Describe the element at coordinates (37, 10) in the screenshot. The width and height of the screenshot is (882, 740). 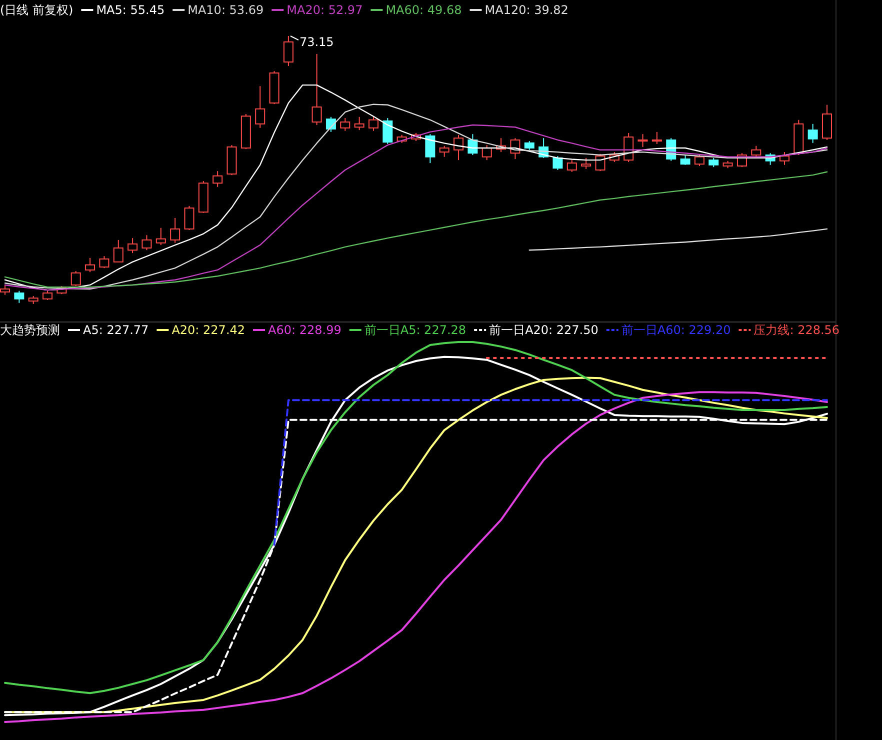
I see `chart-title: (日线 前复权)` at that location.